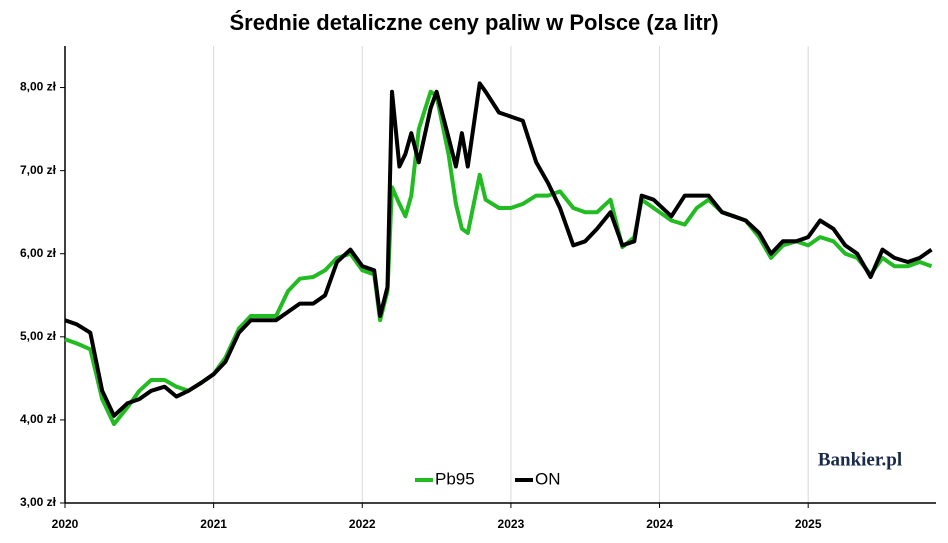 The image size is (948, 543). I want to click on legend-label: ON, so click(548, 478).